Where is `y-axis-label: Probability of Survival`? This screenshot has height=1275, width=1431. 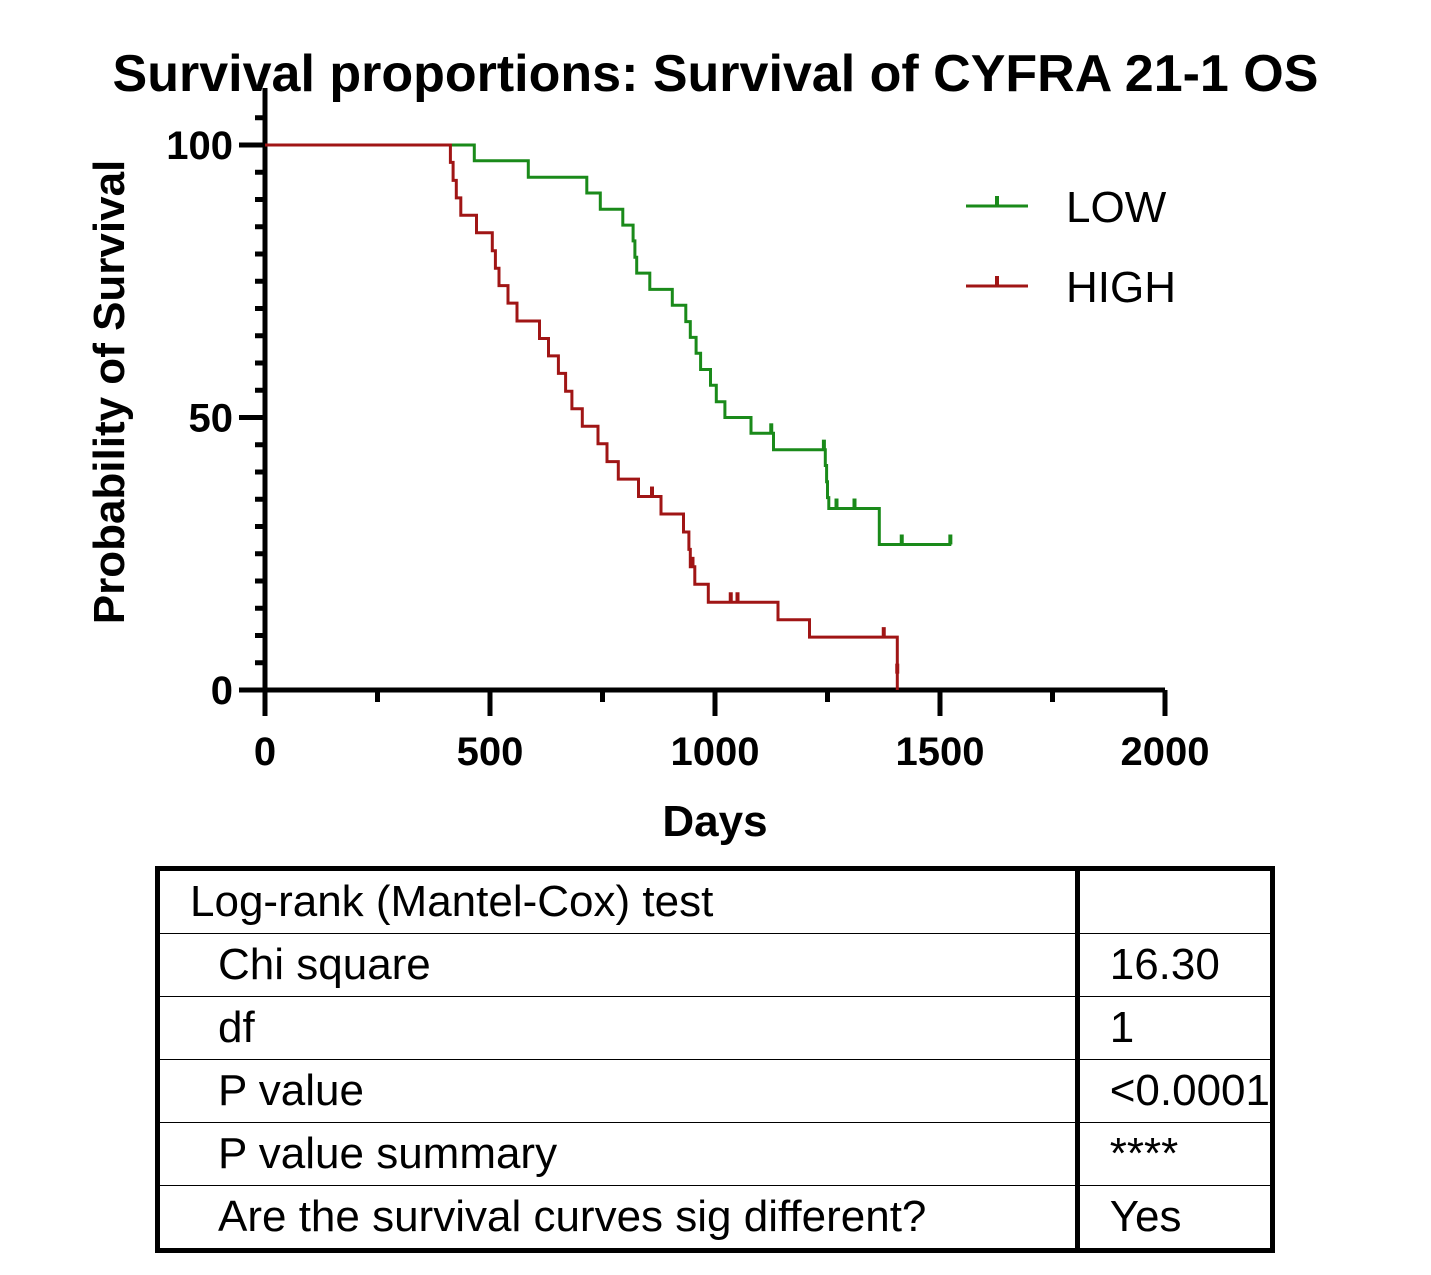
y-axis-label: Probability of Survival is located at coordinates (109, 392).